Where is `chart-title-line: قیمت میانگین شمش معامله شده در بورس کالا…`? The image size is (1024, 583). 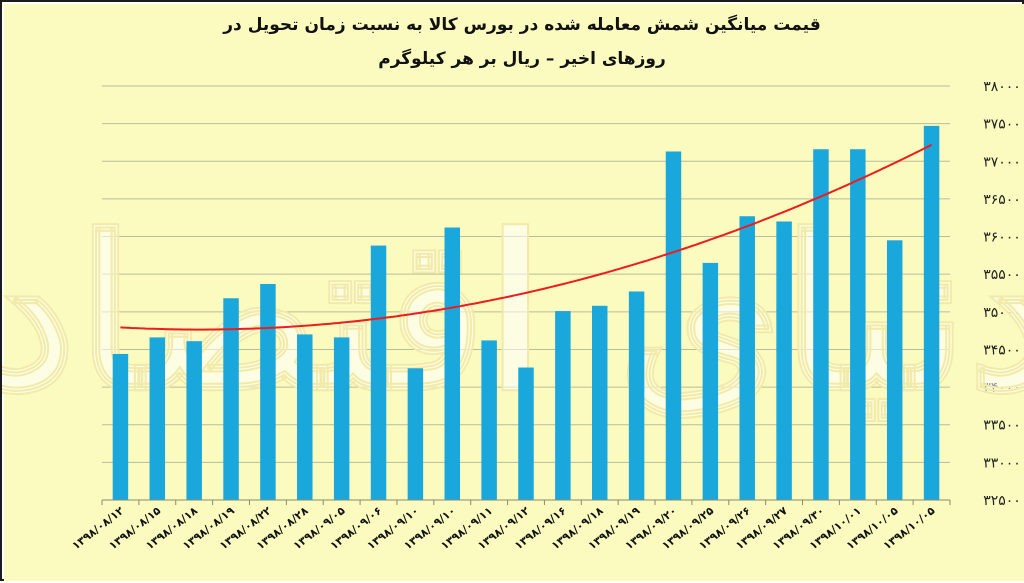 chart-title-line: قیمت میانگین شمش معامله شده در بورس کالا… is located at coordinates (521, 24).